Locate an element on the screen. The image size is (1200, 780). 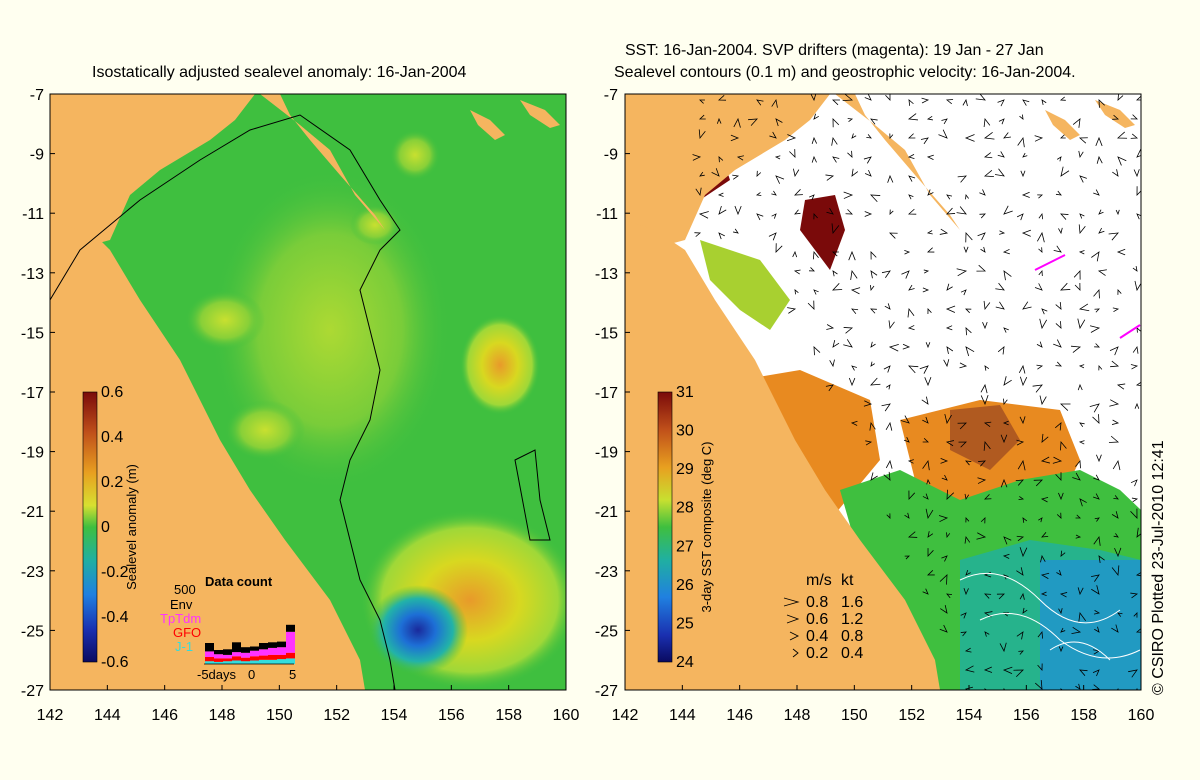
data-count-bar-tp is located at coordinates (272, 651).